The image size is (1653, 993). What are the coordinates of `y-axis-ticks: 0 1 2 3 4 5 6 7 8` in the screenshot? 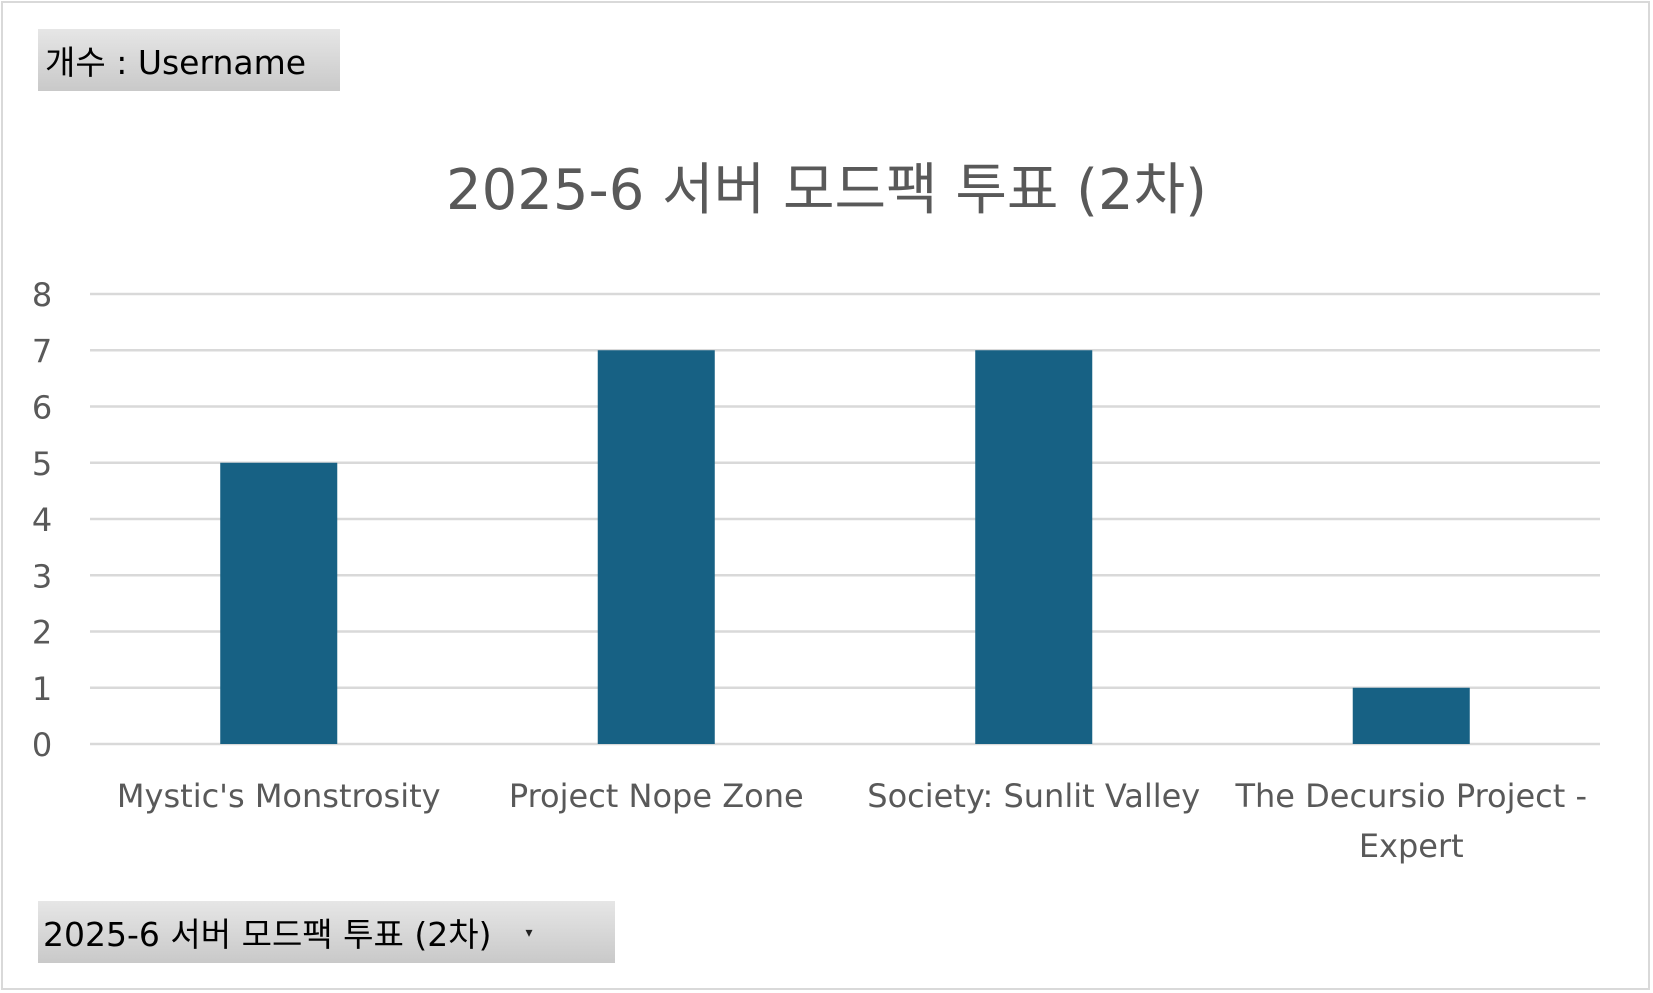 It's located at (42, 520).